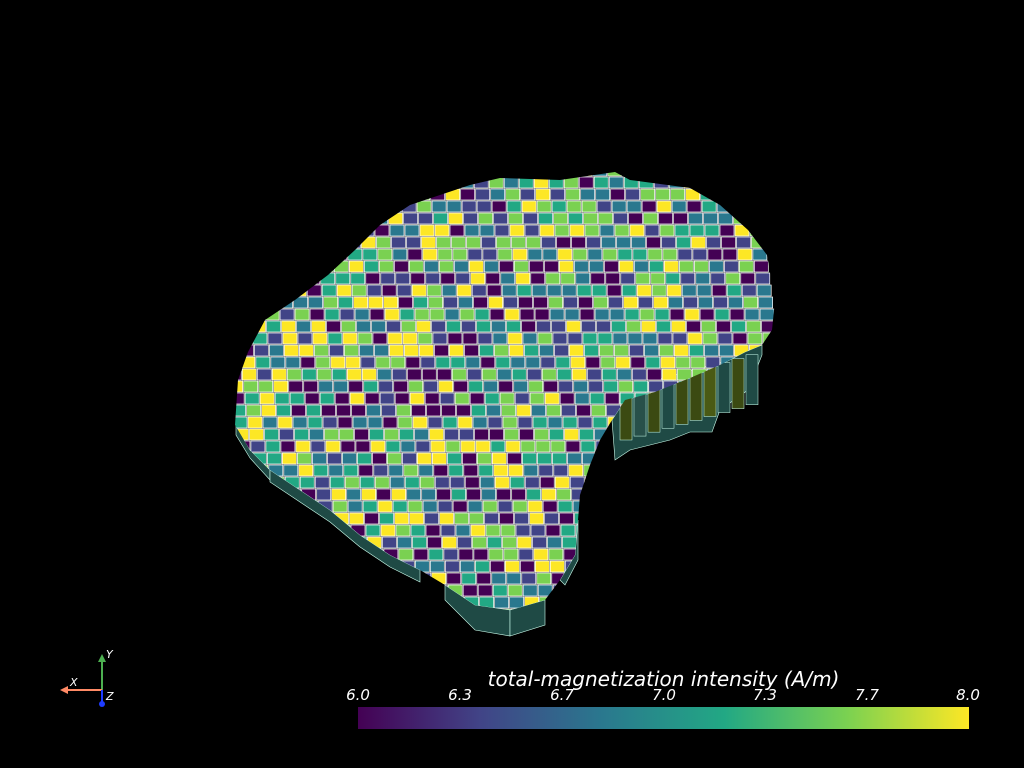 This screenshot has width=1024, height=768. What do you see at coordinates (89, 680) in the screenshot?
I see `orientation-axes-widget: Y X Z` at bounding box center [89, 680].